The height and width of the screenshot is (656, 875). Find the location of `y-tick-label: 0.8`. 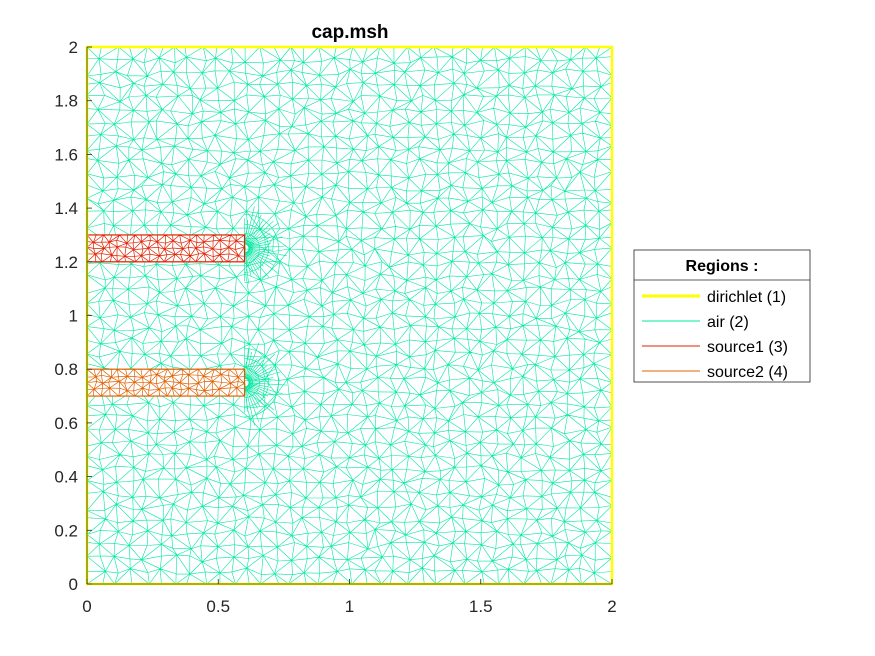

y-tick-label: 0.8 is located at coordinates (66, 369).